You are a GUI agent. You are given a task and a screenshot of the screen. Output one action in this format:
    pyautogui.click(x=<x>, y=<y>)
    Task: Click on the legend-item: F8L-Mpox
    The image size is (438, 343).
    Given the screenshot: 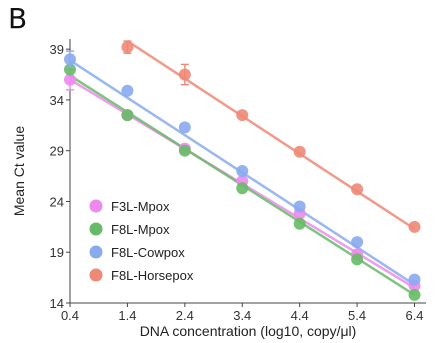 What is the action you would take?
    pyautogui.click(x=129, y=229)
    